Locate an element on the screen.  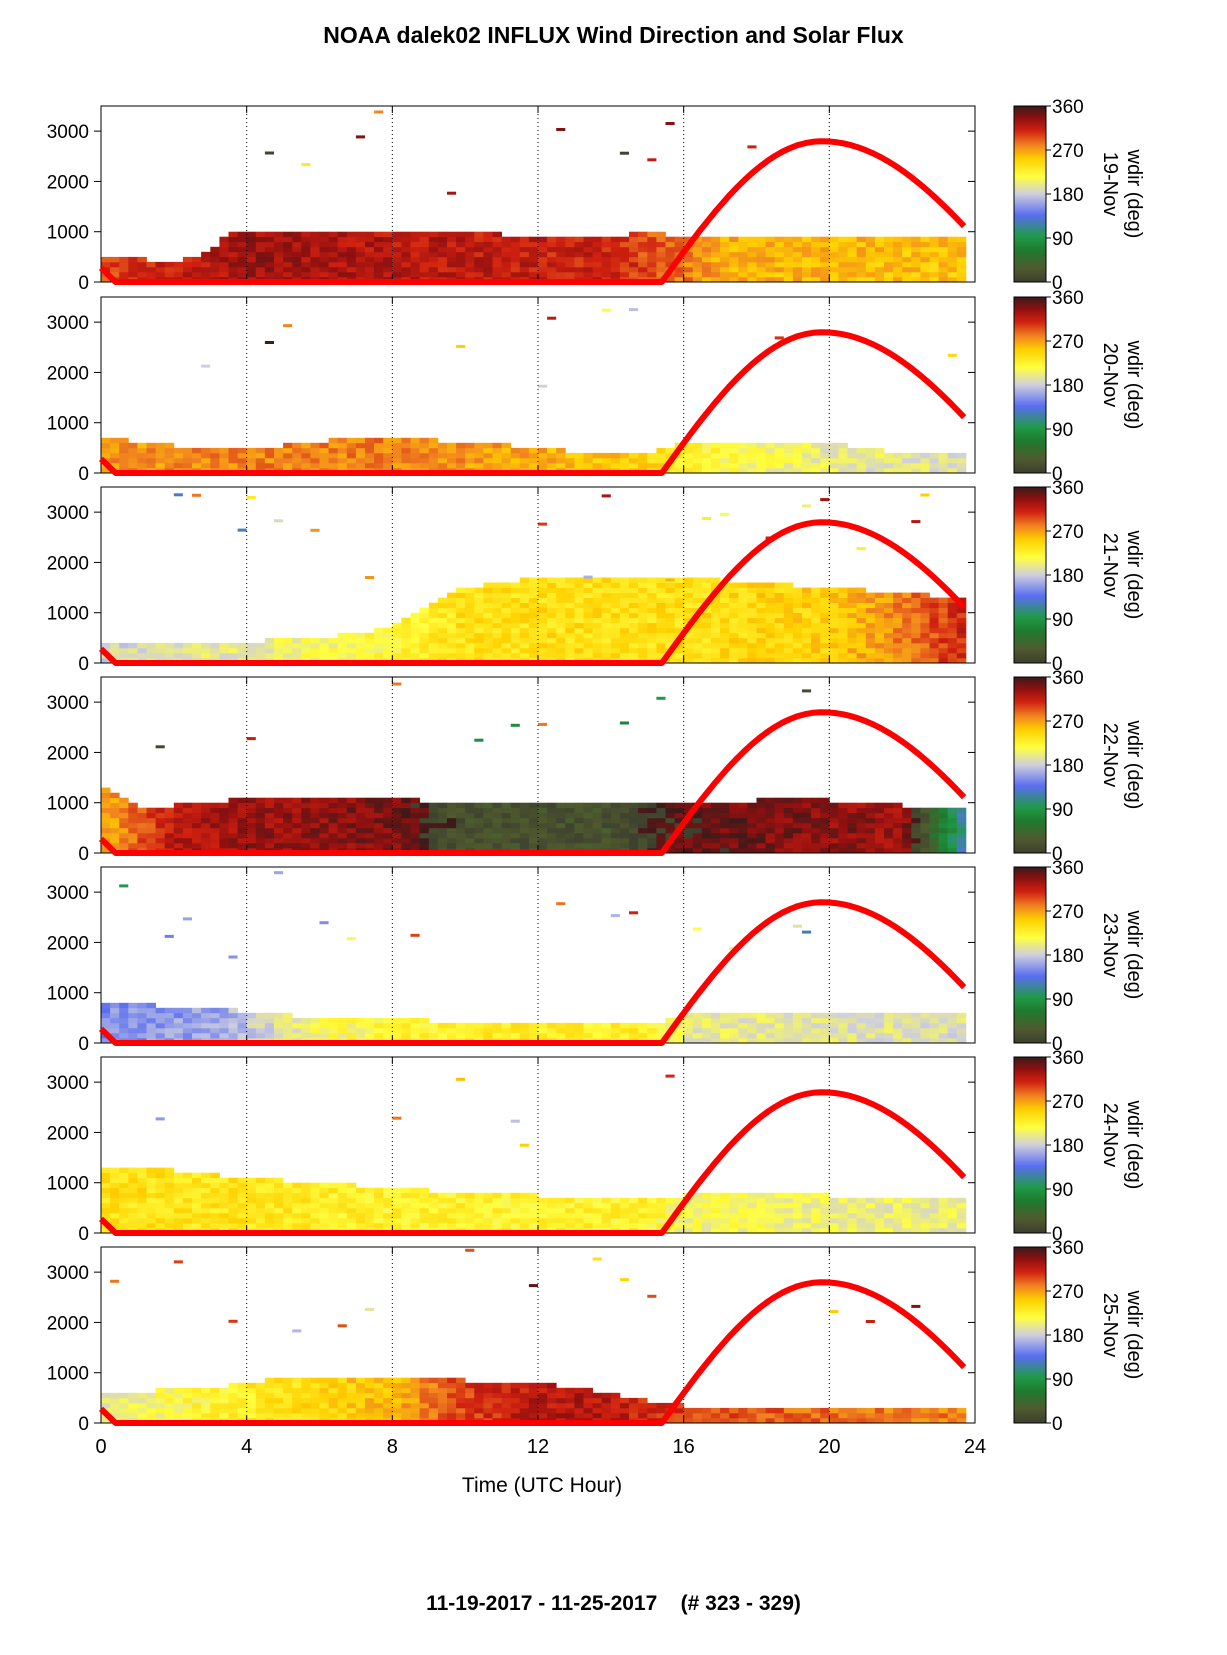
panel-date-label: 19-Nov is located at coordinates (1110, 184).